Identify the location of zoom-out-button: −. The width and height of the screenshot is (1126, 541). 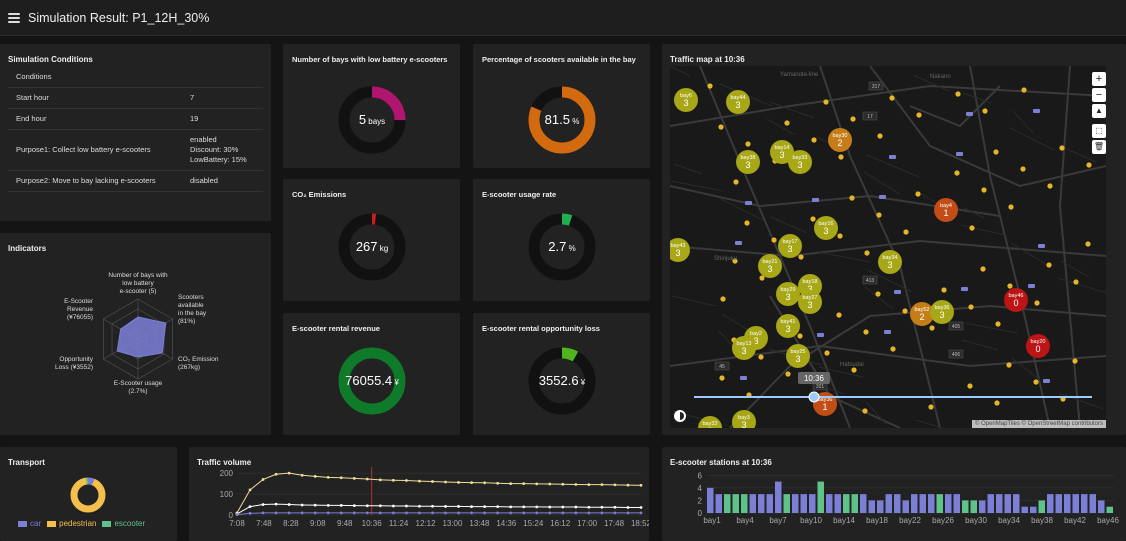
(1099, 95).